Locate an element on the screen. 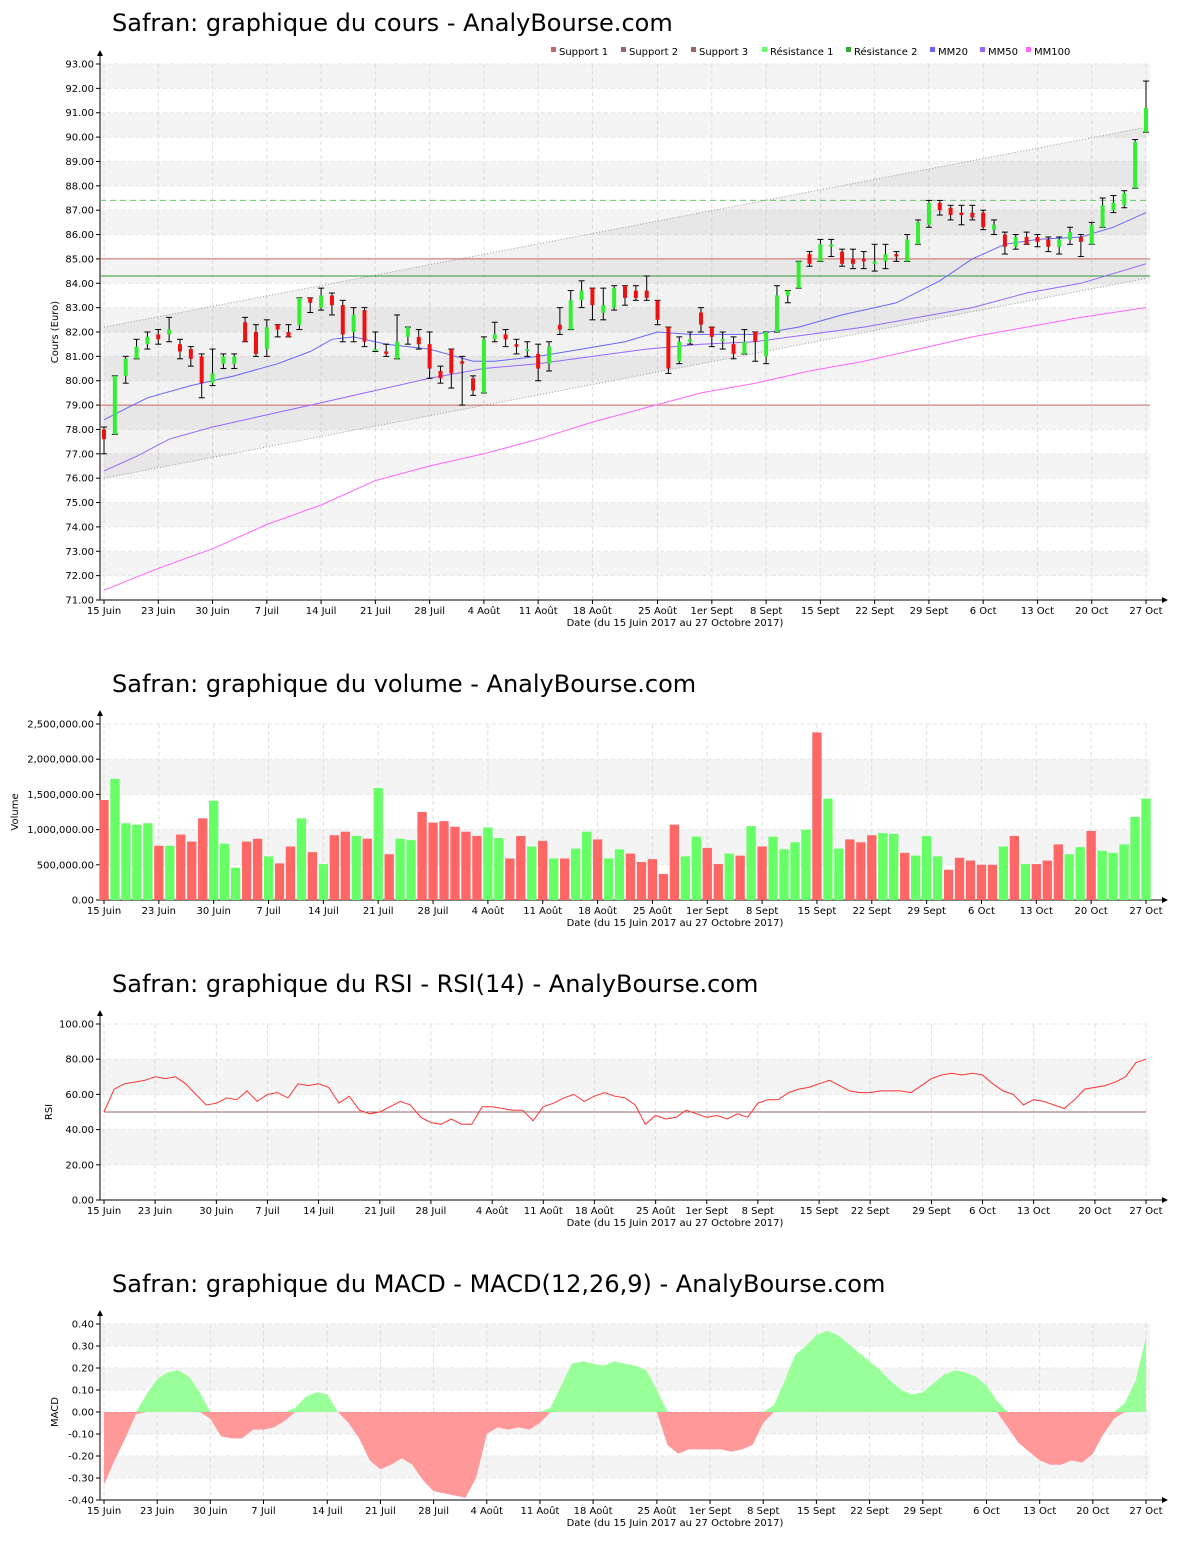 The height and width of the screenshot is (1550, 1200). y-tick-label: 0.00 is located at coordinates (83, 1413).